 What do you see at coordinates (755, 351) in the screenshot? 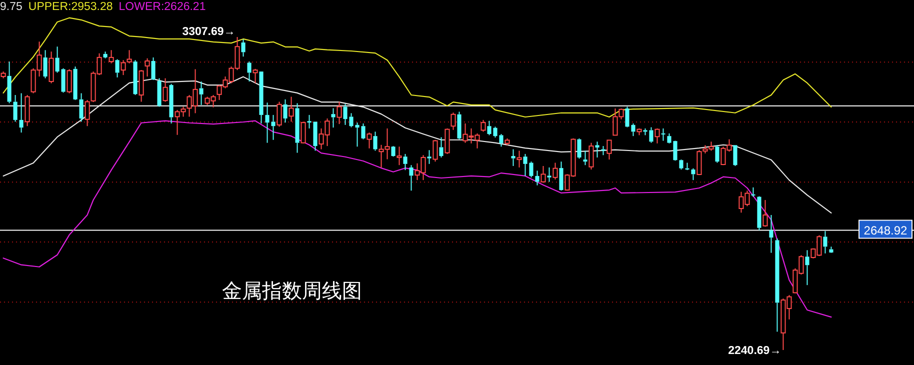
I see `annotation: 2240.69→` at bounding box center [755, 351].